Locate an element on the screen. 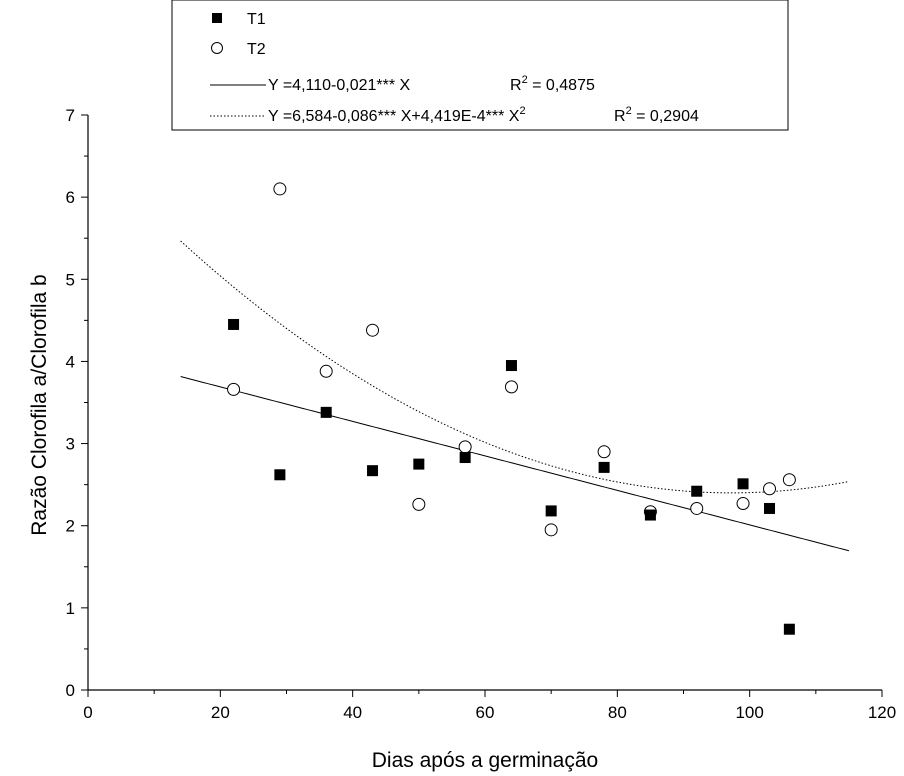 The height and width of the screenshot is (776, 904). y-axis-title: Razão Clorofila a/Clorofila b is located at coordinates (39, 404).